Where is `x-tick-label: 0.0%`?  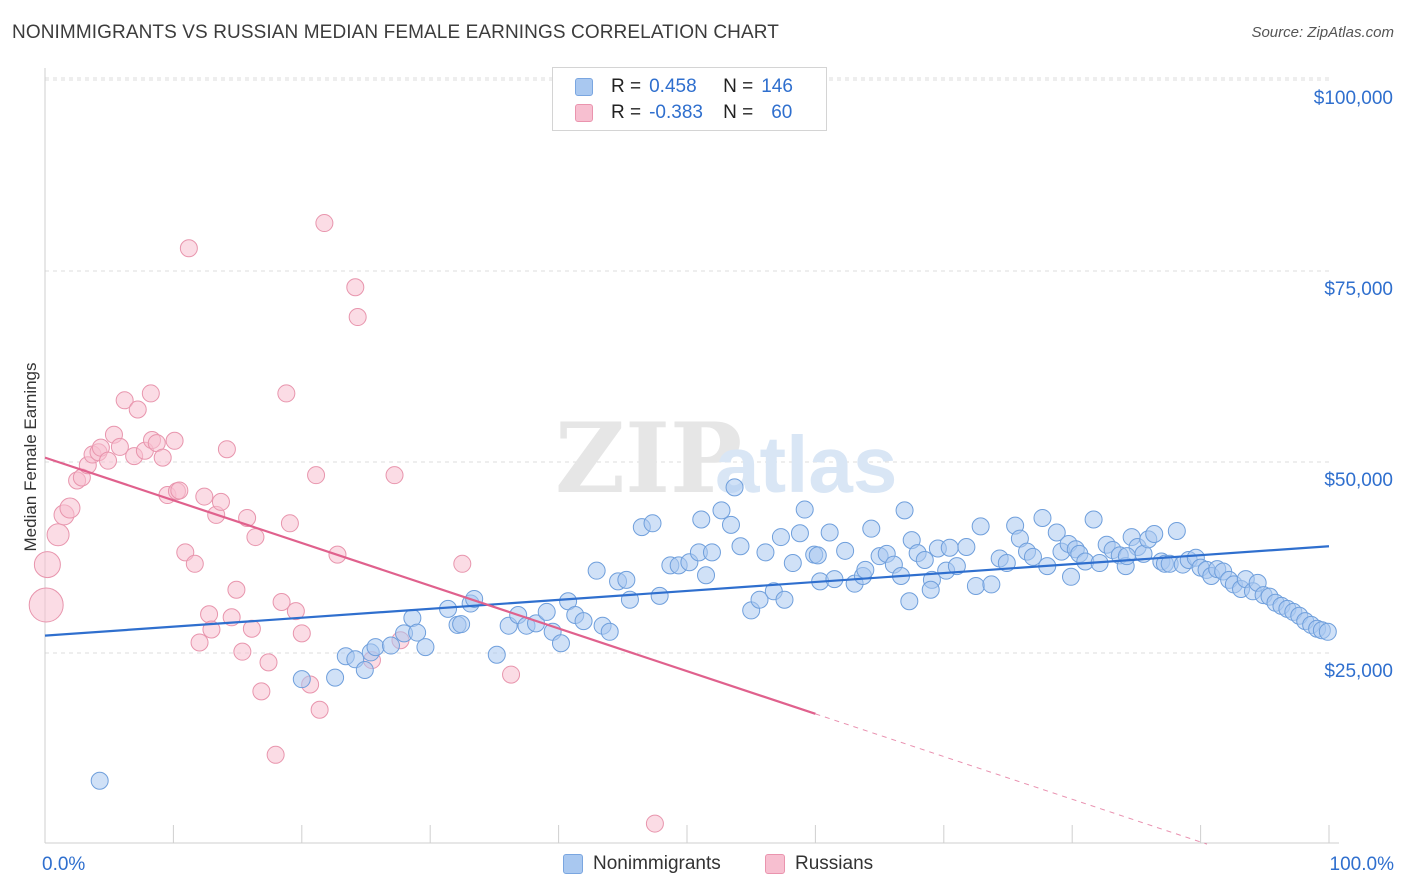 x-tick-label: 0.0% is located at coordinates (63, 864).